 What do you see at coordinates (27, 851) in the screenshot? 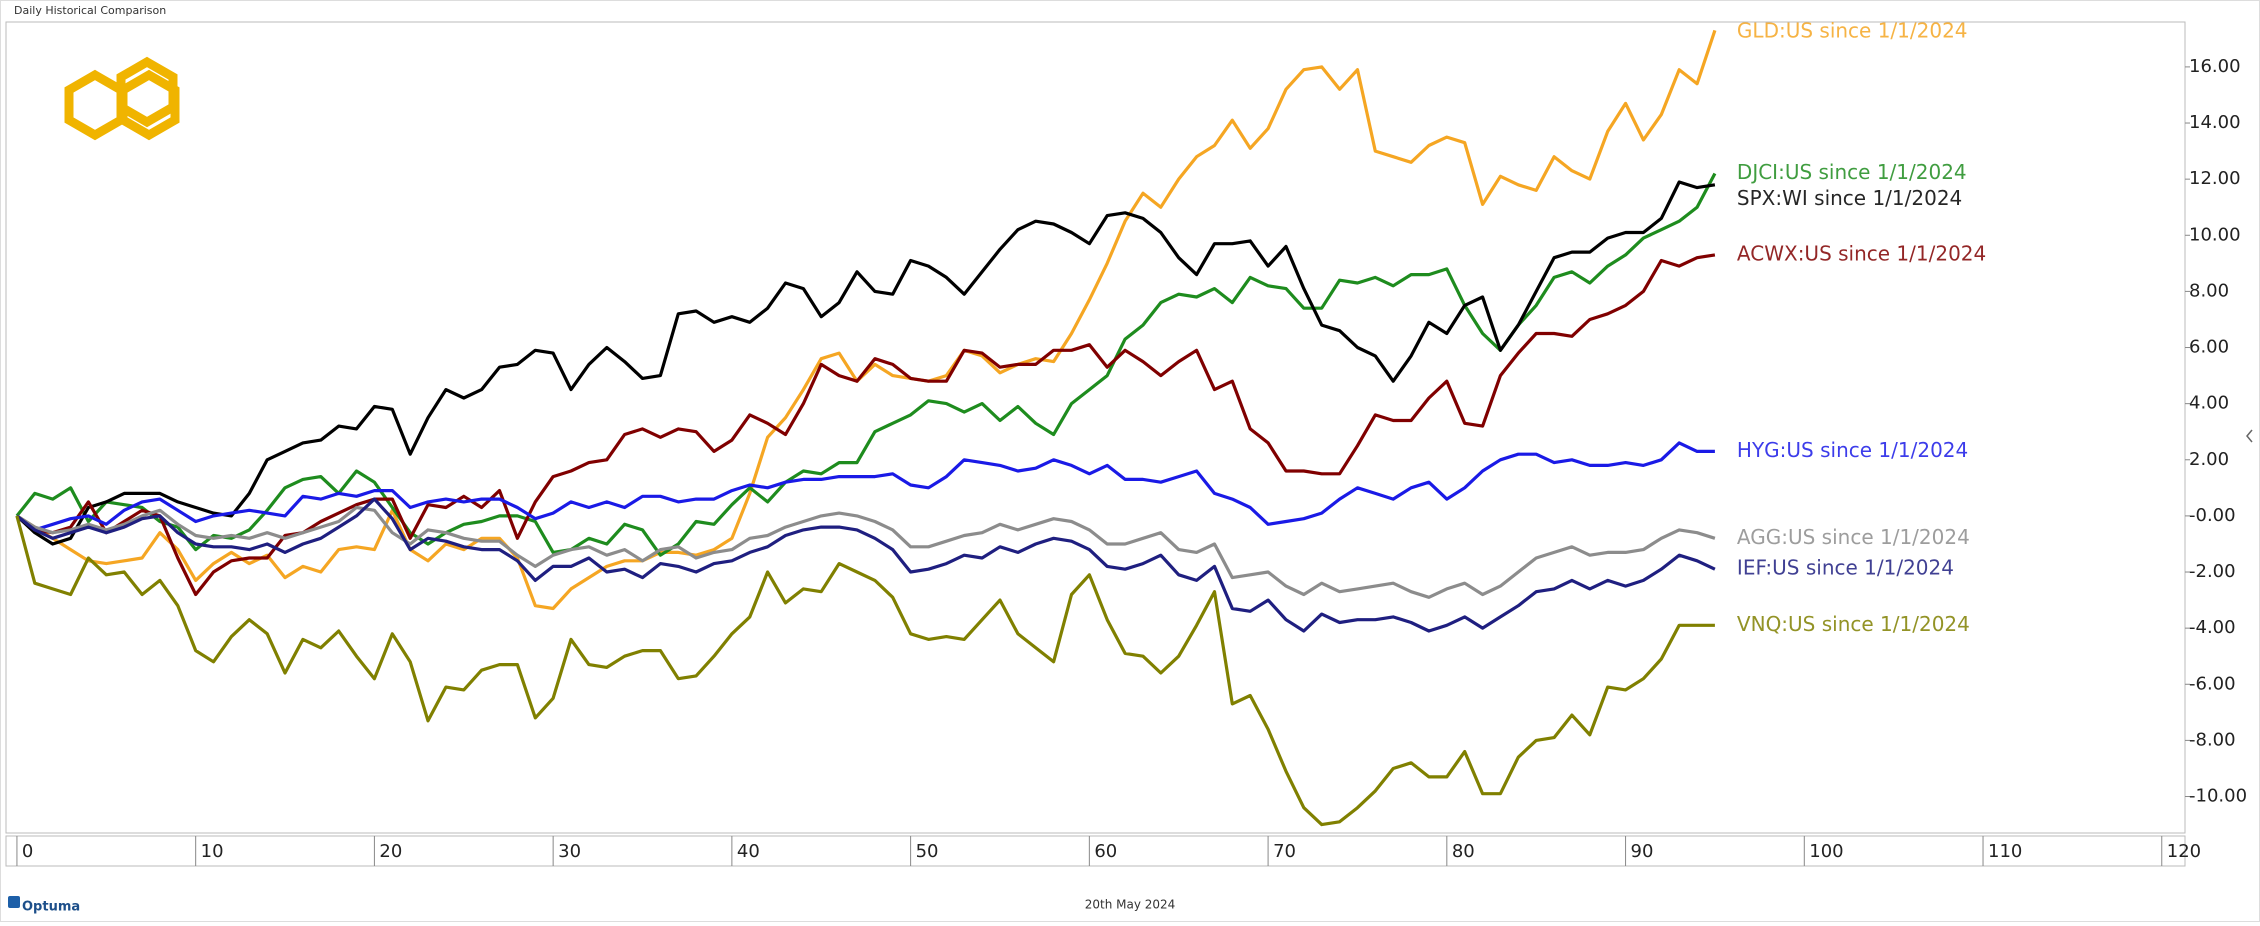
I see `x-tick-label: 0` at bounding box center [27, 851].